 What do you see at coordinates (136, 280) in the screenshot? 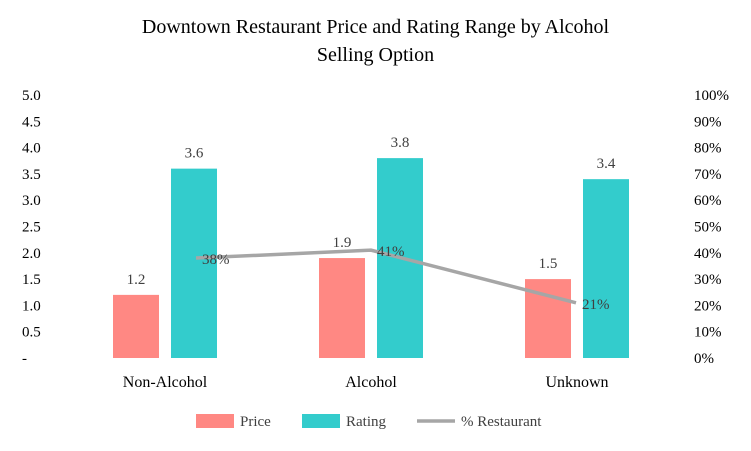
I see `price-data-label: 1.2` at bounding box center [136, 280].